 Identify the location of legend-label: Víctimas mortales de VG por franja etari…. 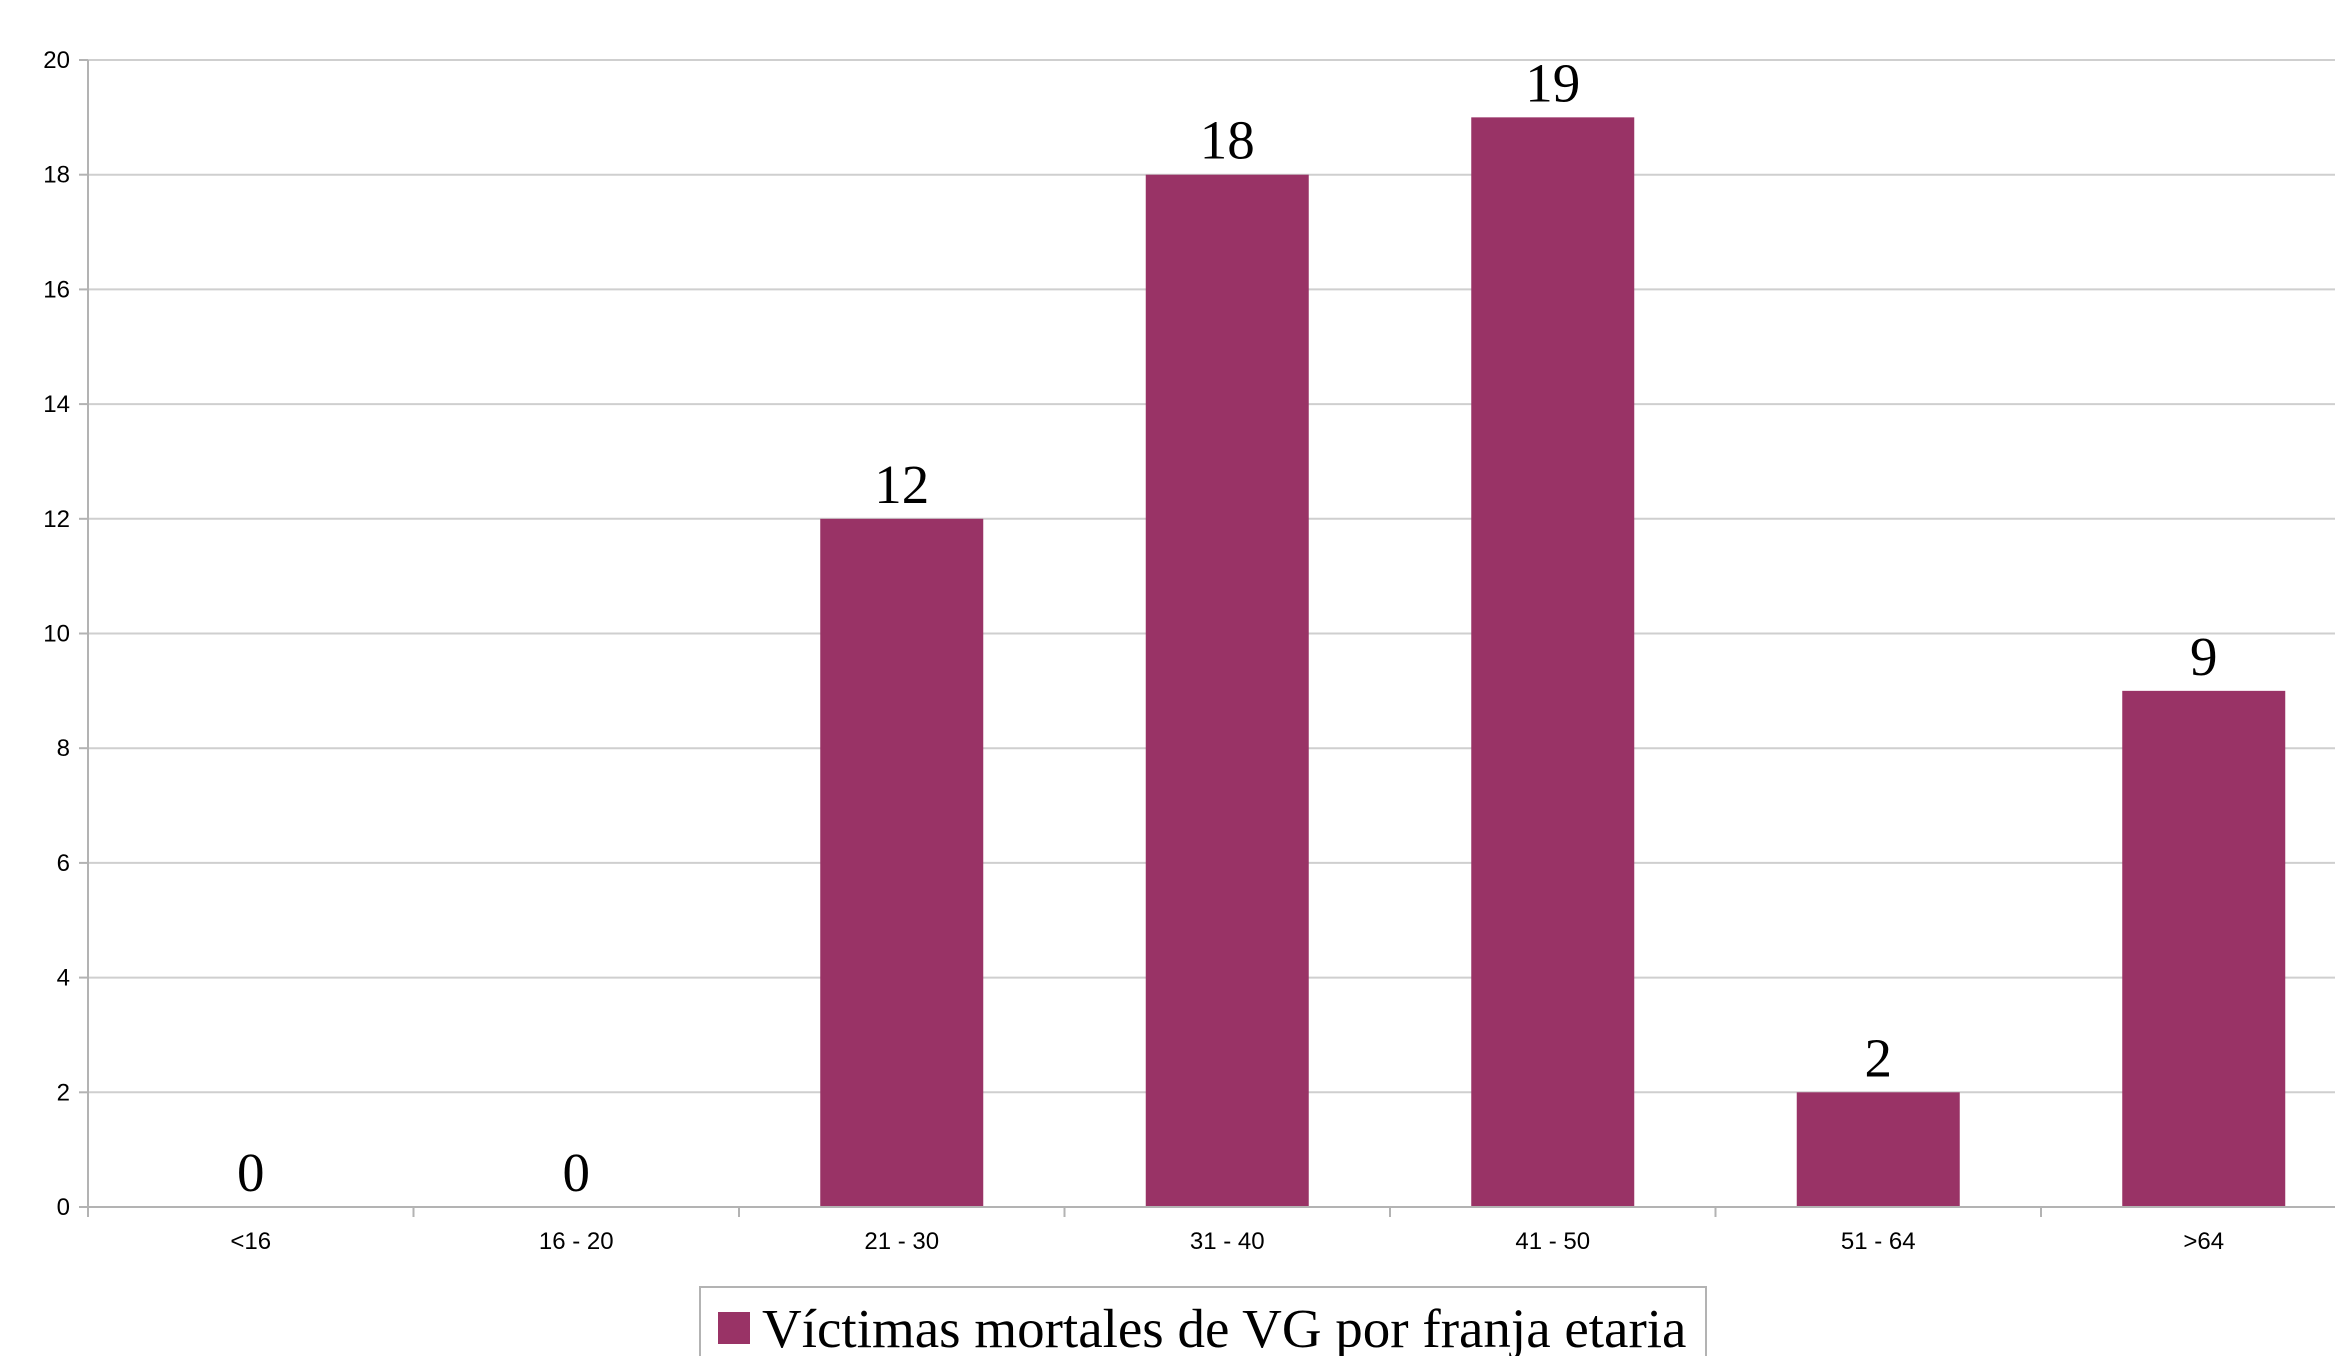
(1224, 1327).